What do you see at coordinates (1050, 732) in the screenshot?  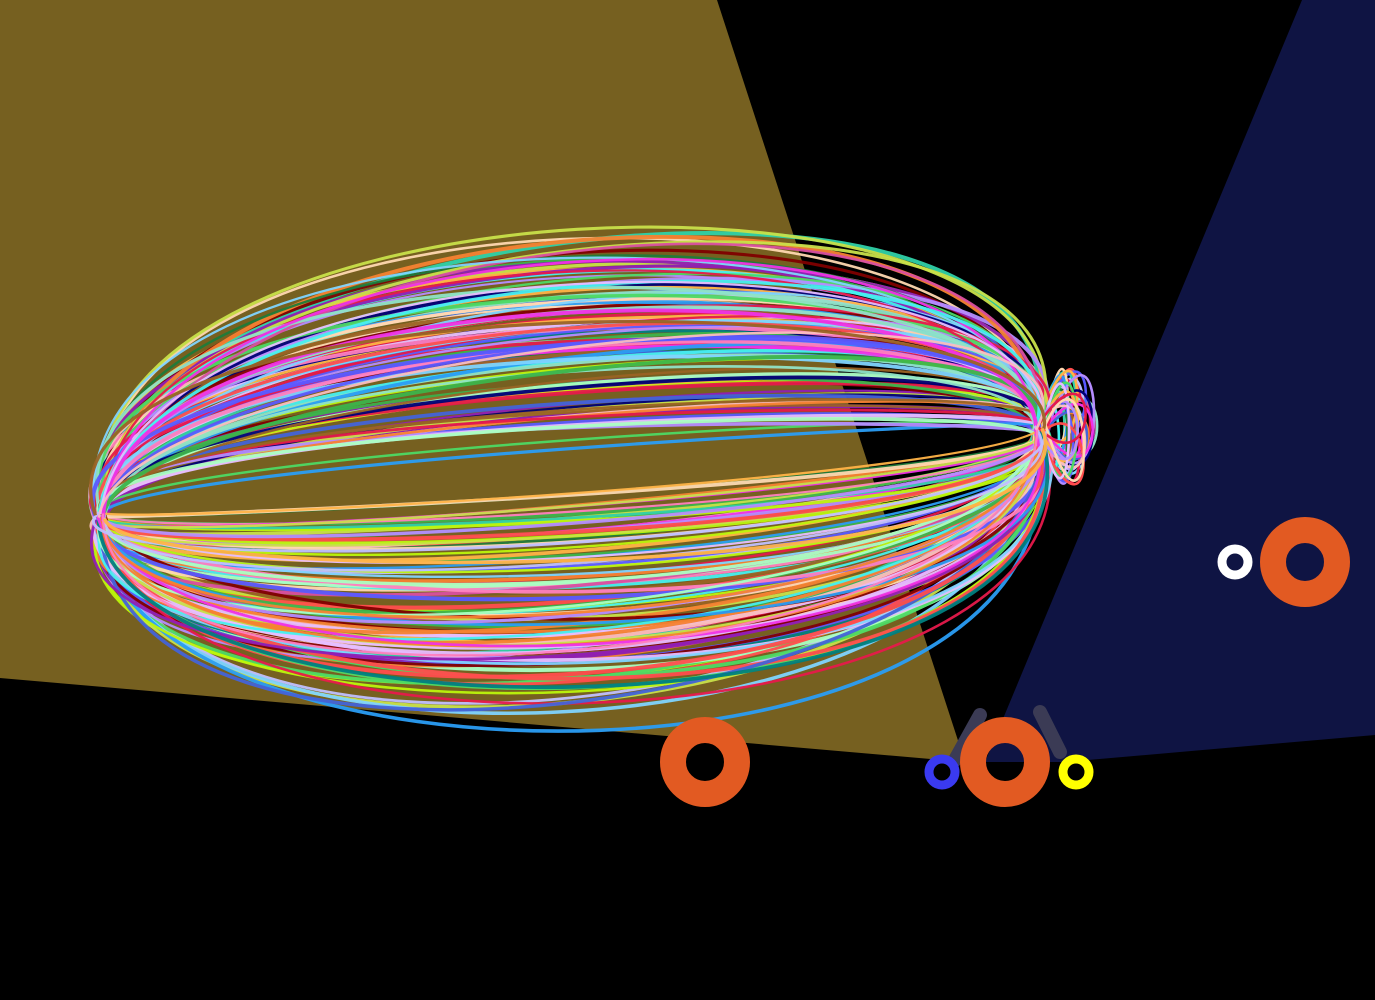 I see `connector-bar` at bounding box center [1050, 732].